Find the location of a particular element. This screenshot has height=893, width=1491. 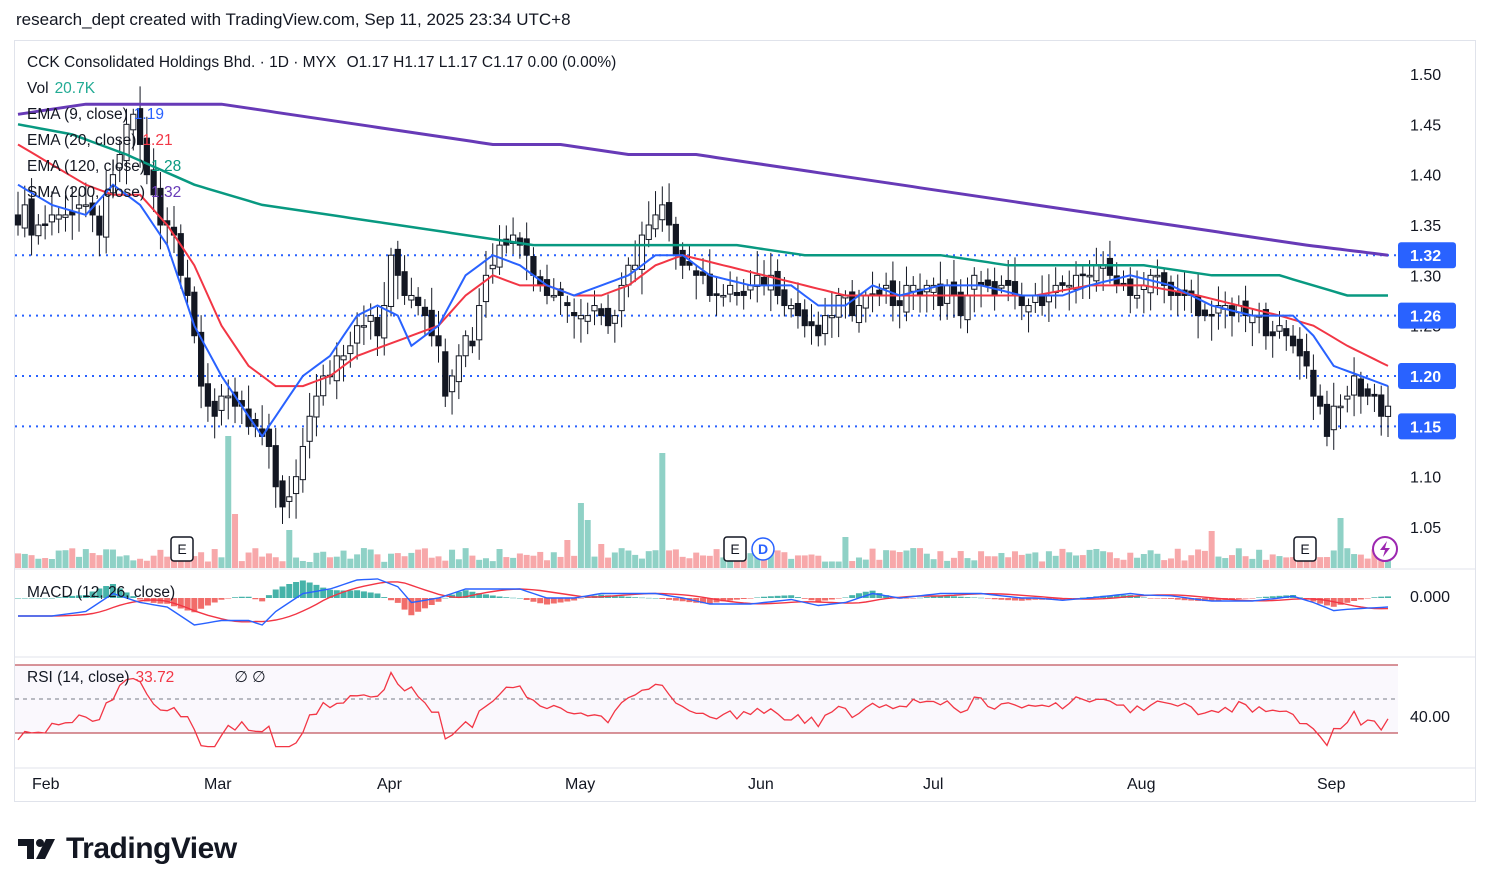

earnings-marker-label: E is located at coordinates (734, 549).